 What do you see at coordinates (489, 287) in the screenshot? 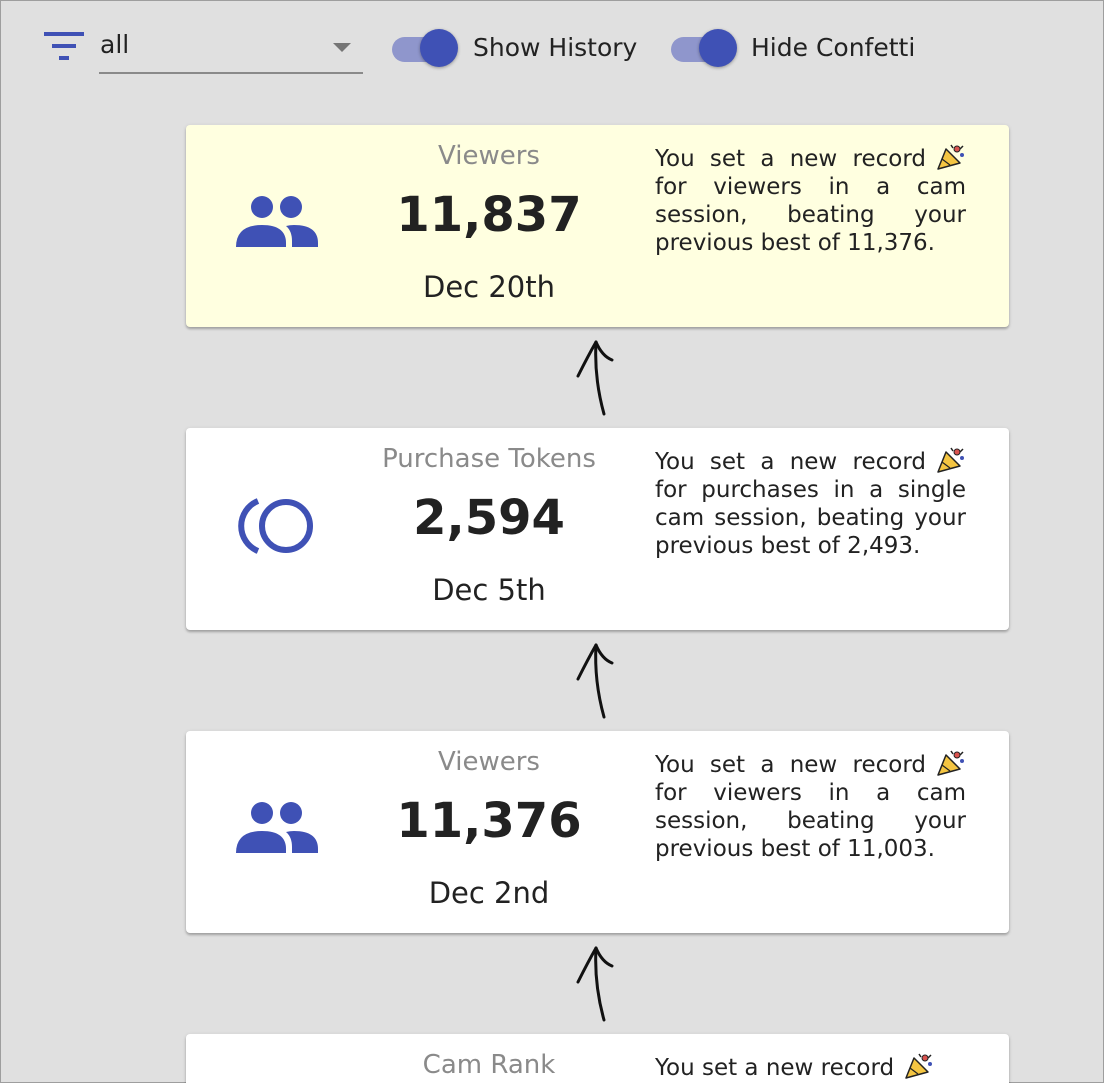
I see `record-date: Dec 20th` at bounding box center [489, 287].